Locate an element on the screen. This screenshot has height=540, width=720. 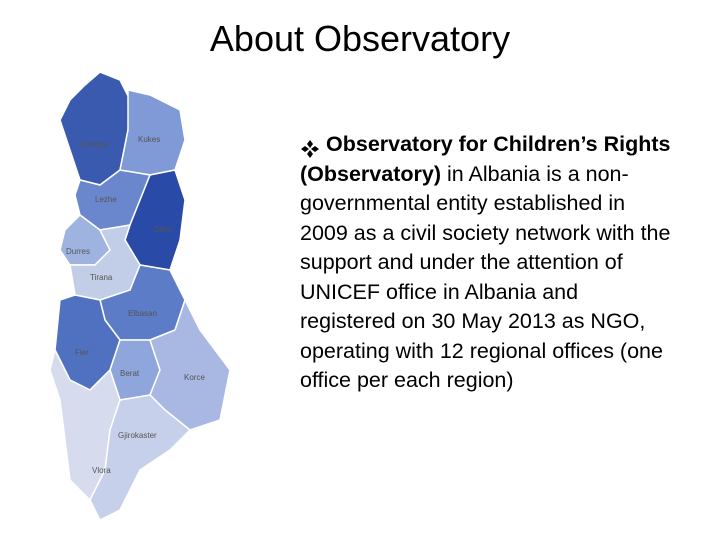
region-label: Gjirokaster is located at coordinates (137, 435).